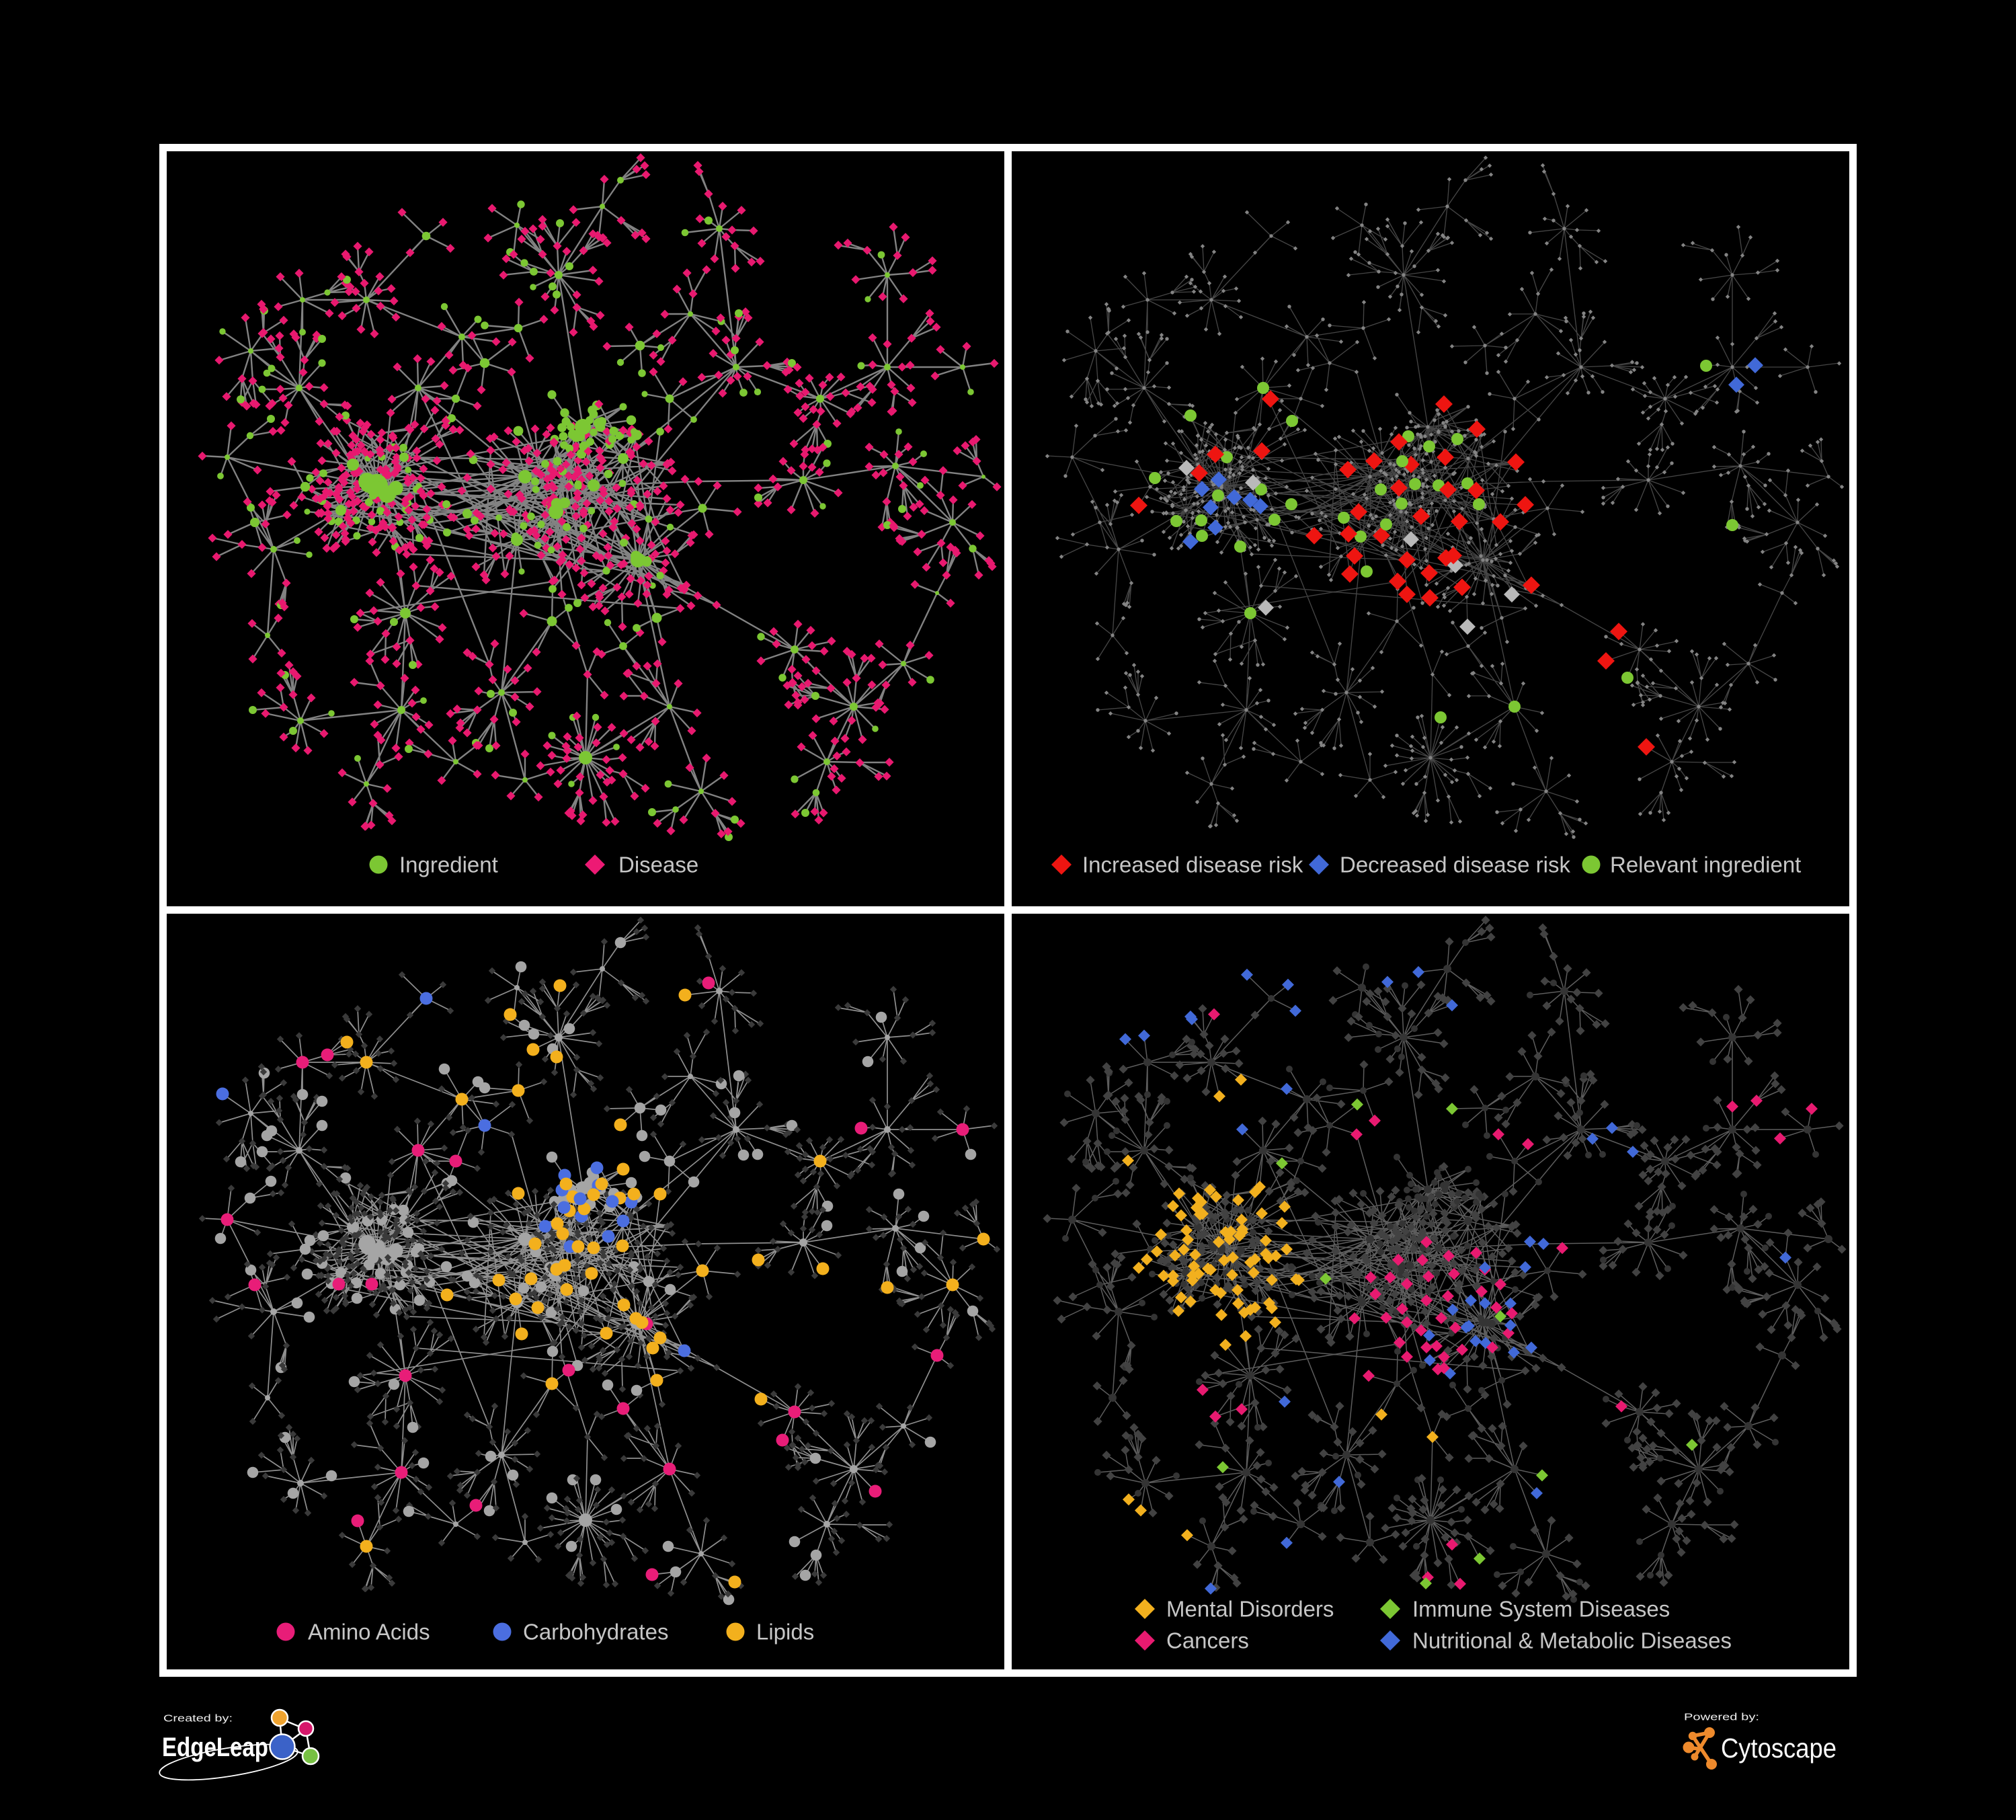 Image resolution: width=2016 pixels, height=1820 pixels. I want to click on svg-text: EdgeLeap, so click(215, 1747).